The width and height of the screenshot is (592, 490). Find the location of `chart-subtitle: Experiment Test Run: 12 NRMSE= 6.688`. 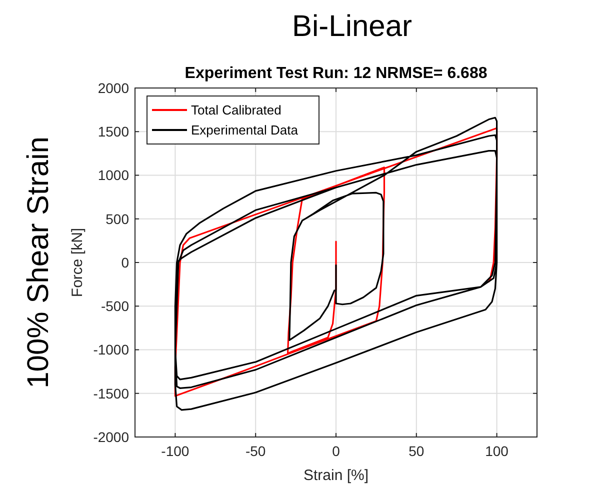

chart-subtitle: Experiment Test Run: 12 NRMSE= 6.688 is located at coordinates (336, 73).